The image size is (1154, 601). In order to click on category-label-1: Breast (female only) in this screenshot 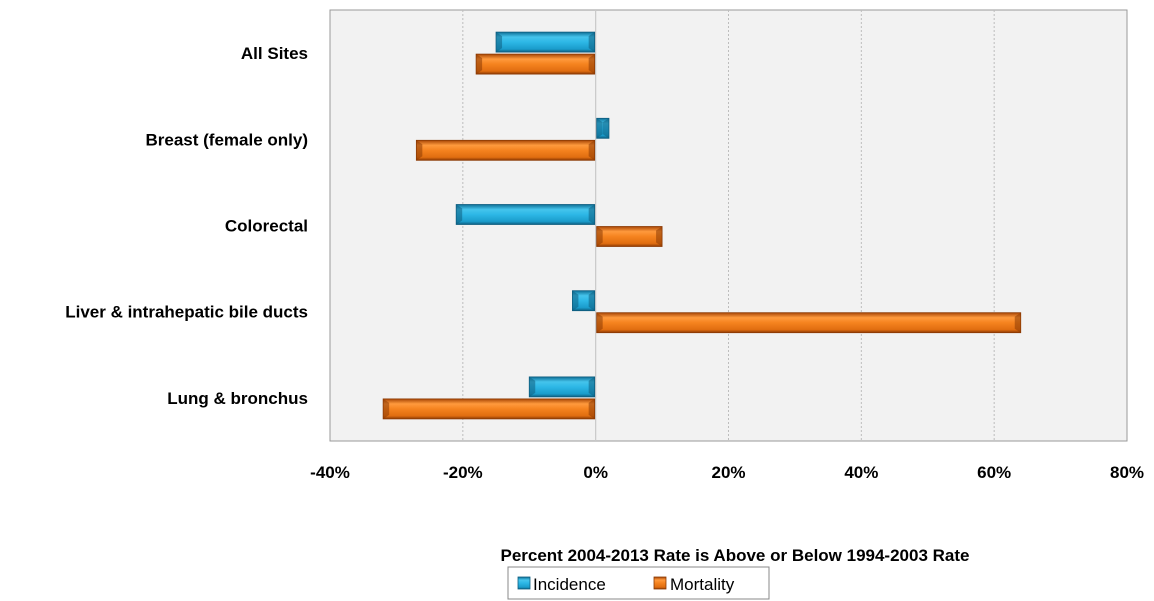, I will do `click(227, 139)`.